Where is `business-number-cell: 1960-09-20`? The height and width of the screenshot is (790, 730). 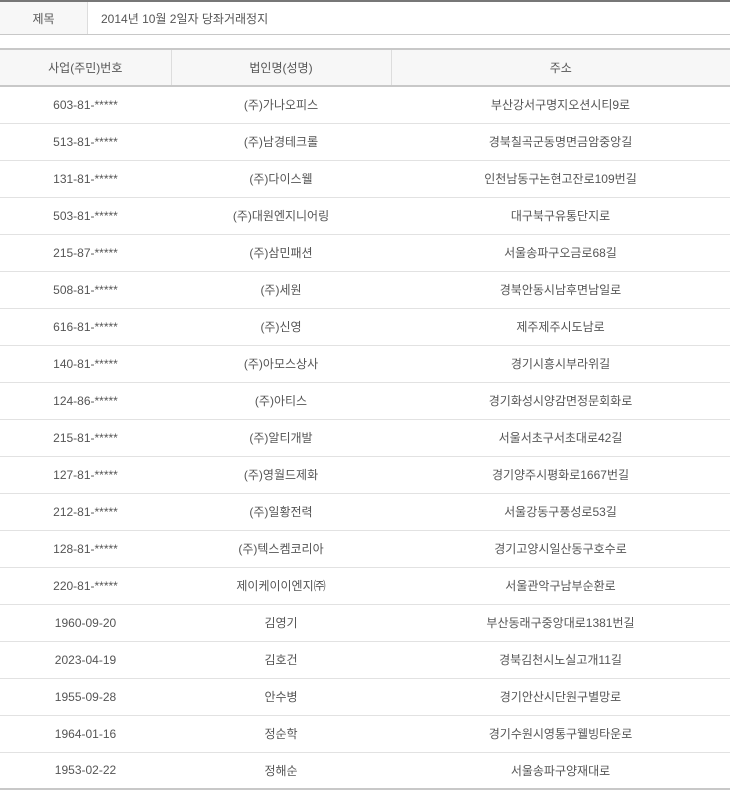 business-number-cell: 1960-09-20 is located at coordinates (85, 622).